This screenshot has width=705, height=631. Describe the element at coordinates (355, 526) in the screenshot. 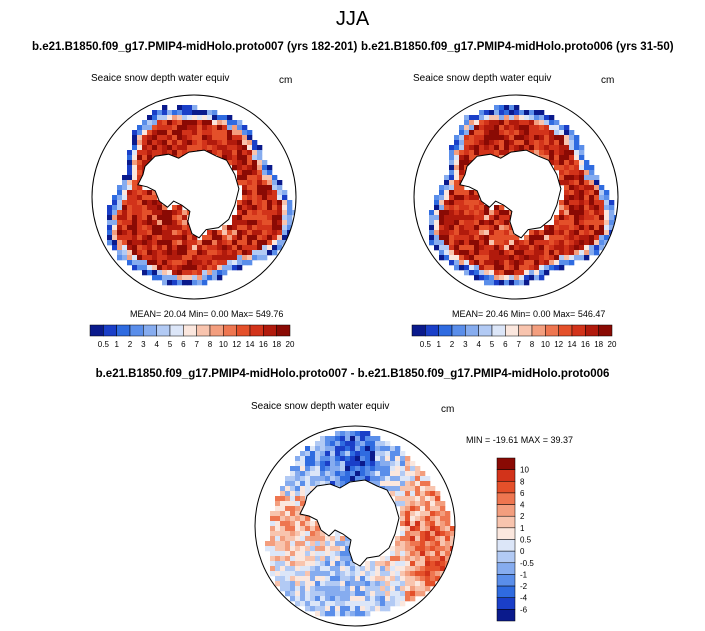

I see `diff-map` at that location.